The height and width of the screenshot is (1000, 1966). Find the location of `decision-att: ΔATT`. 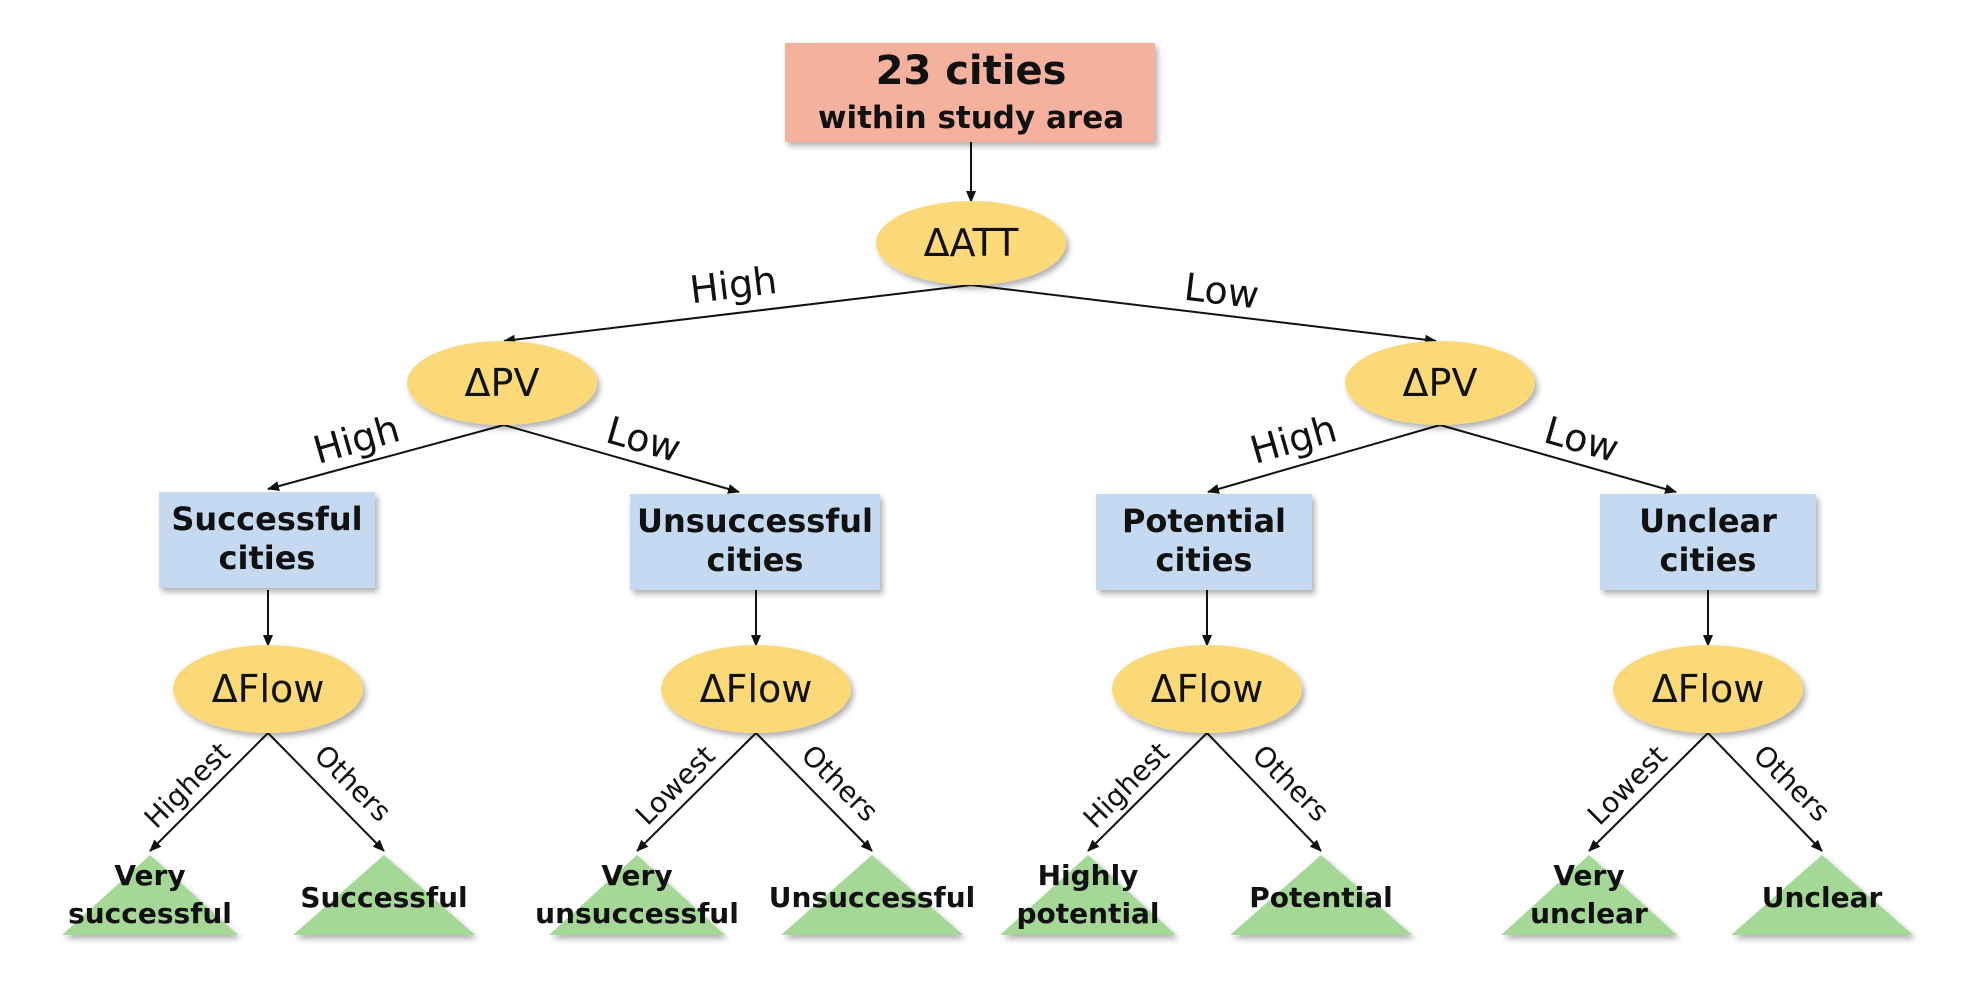

decision-att: ΔATT is located at coordinates (971, 243).